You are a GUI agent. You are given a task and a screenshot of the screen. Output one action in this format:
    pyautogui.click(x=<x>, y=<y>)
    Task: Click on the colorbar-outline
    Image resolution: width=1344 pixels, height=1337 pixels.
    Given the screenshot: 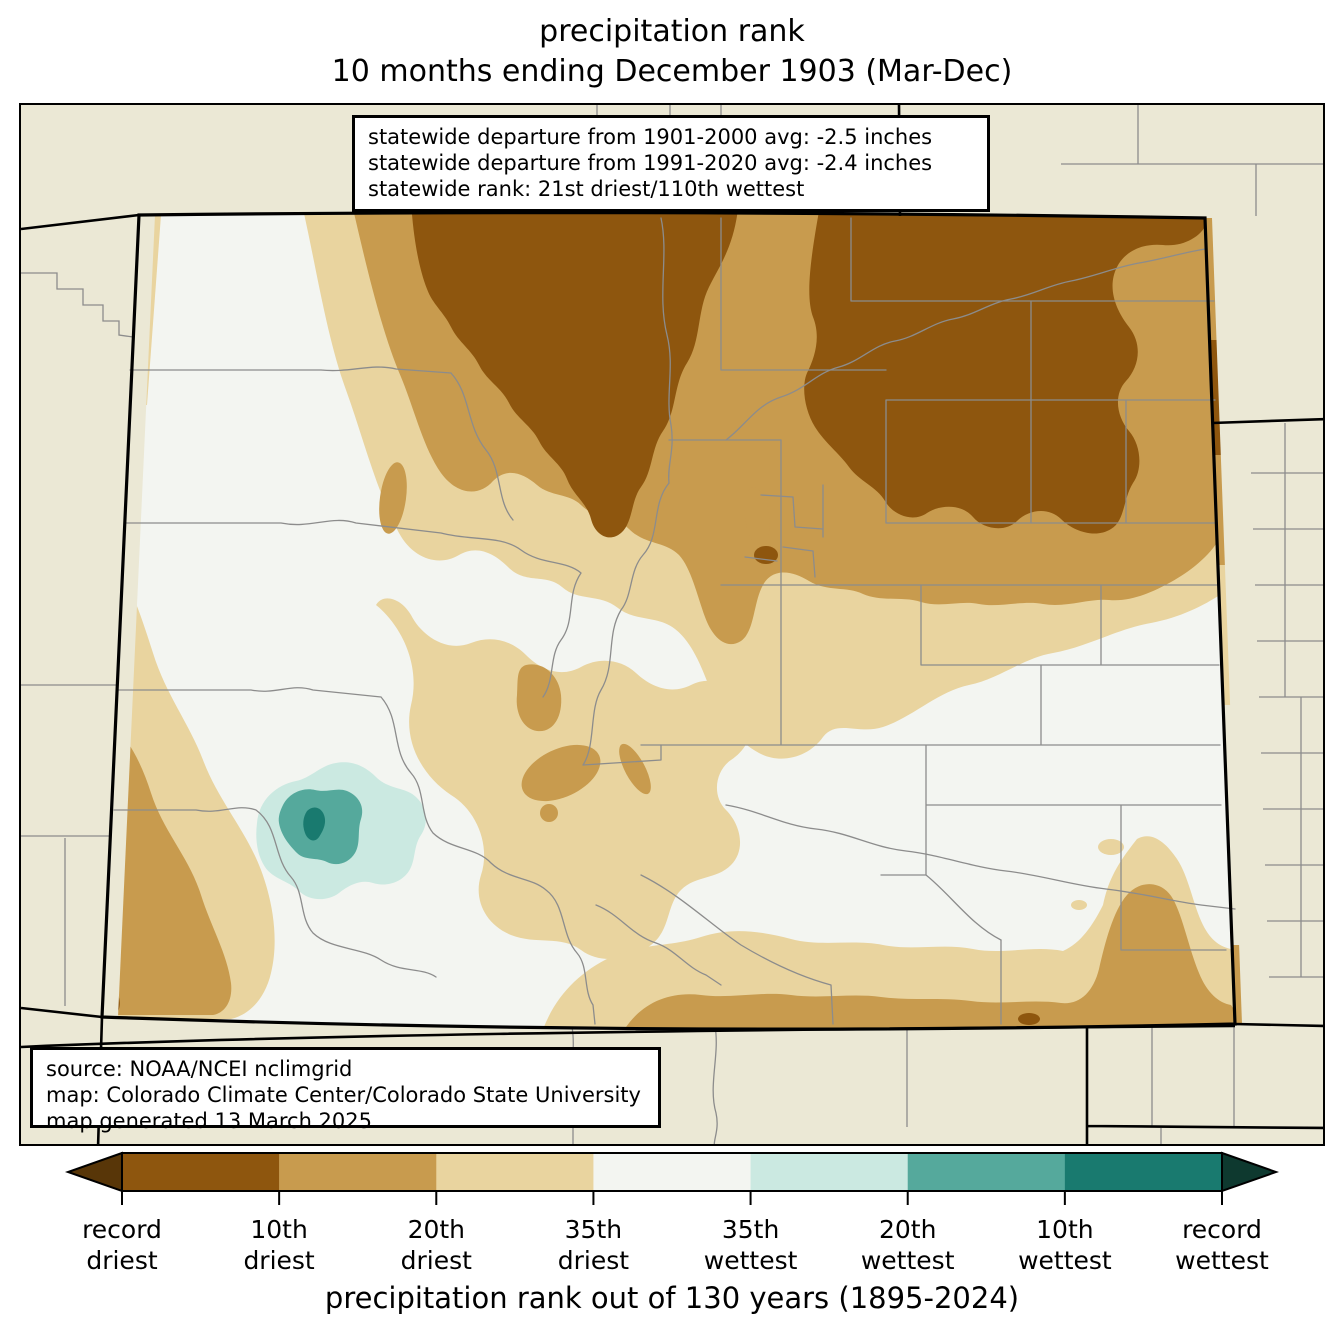 What is the action you would take?
    pyautogui.click(x=672, y=1172)
    